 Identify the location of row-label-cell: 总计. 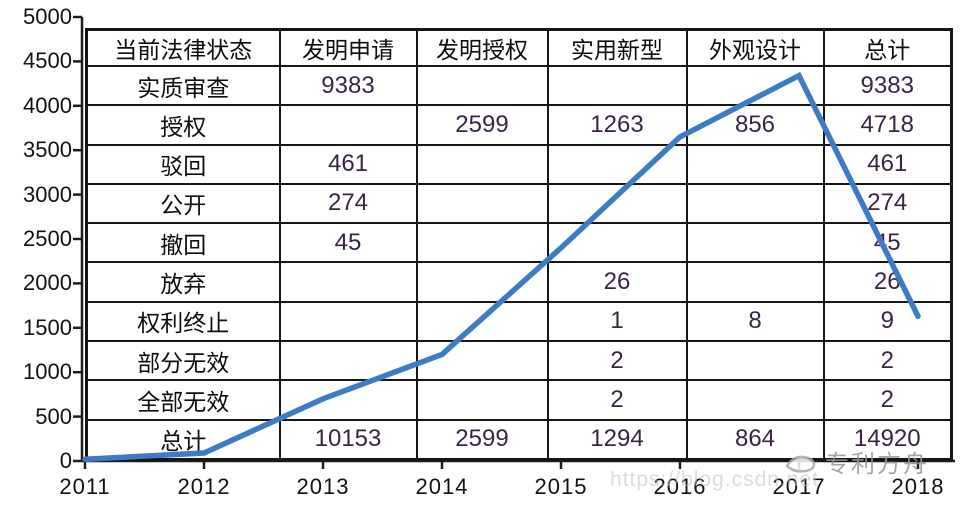
(183, 439).